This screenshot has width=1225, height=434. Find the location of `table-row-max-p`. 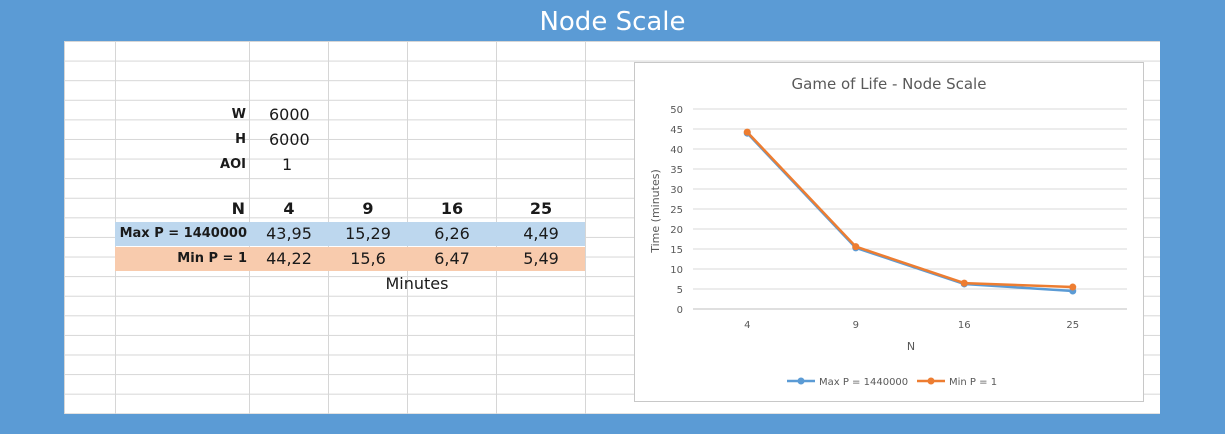

table-row-max-p is located at coordinates (350, 234).